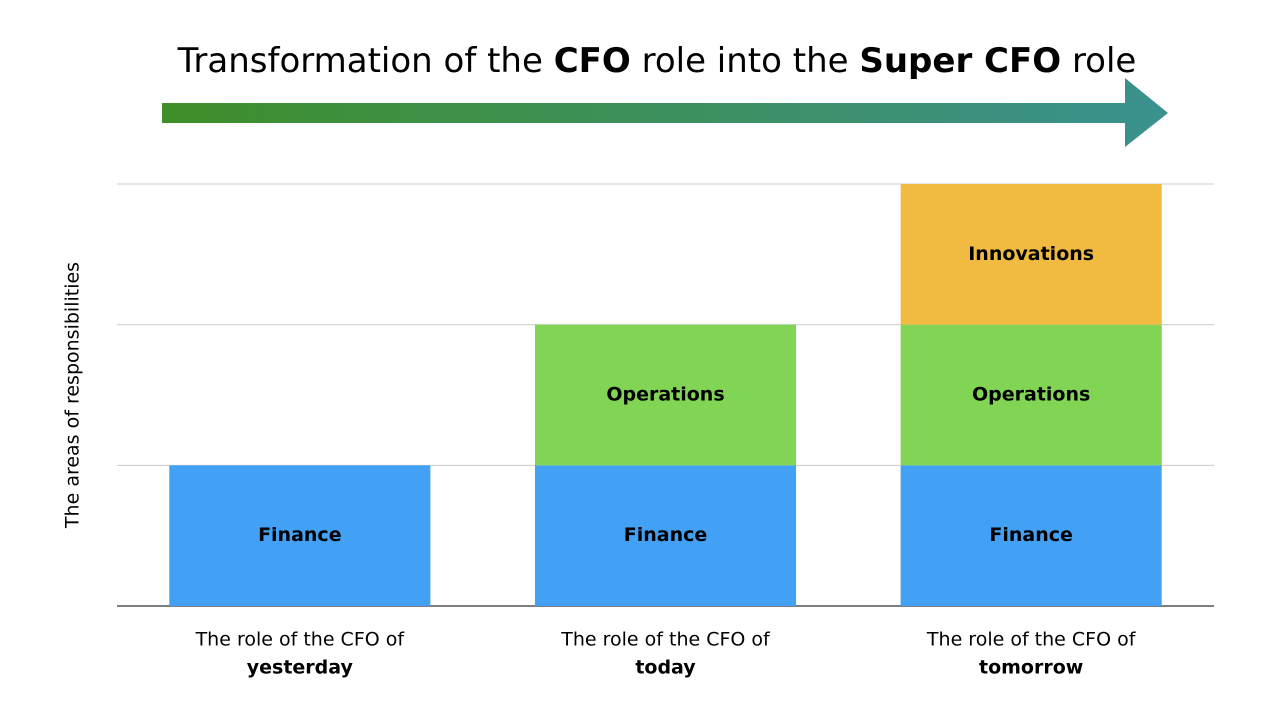  Describe the element at coordinates (960, 61) in the screenshot. I see `title-part: Super CFO` at that location.